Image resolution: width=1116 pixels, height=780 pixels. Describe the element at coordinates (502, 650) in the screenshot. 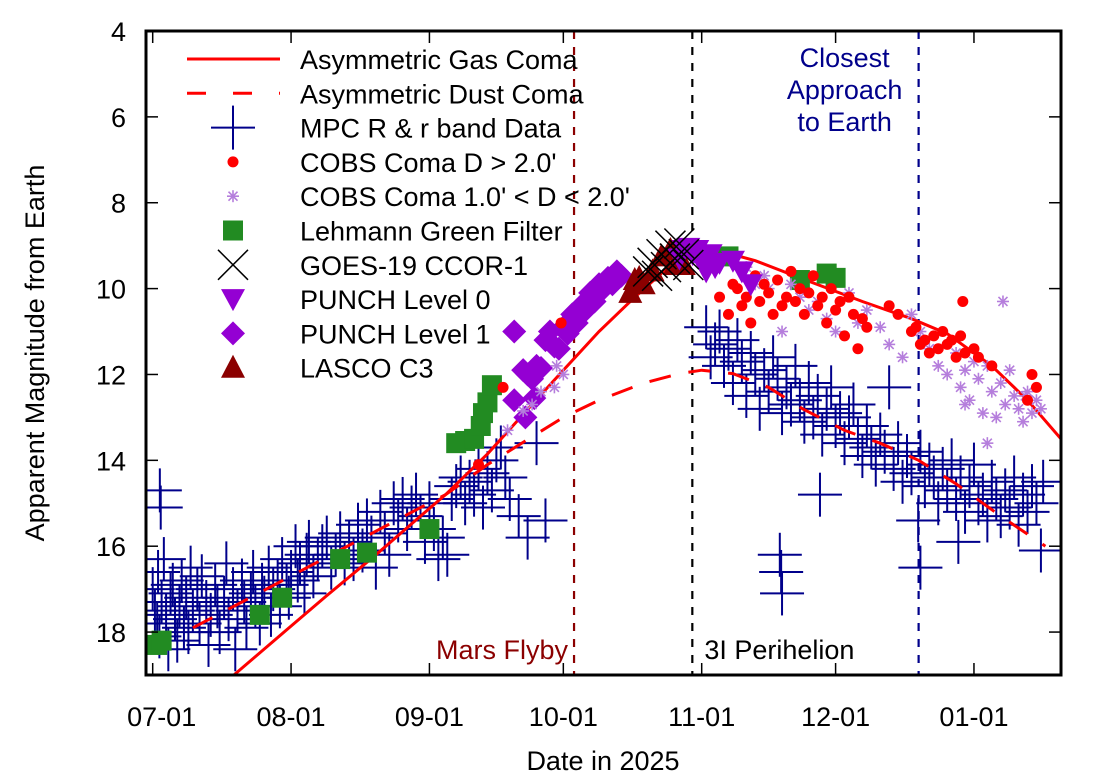

I see `event-label: Mars Flyby` at that location.